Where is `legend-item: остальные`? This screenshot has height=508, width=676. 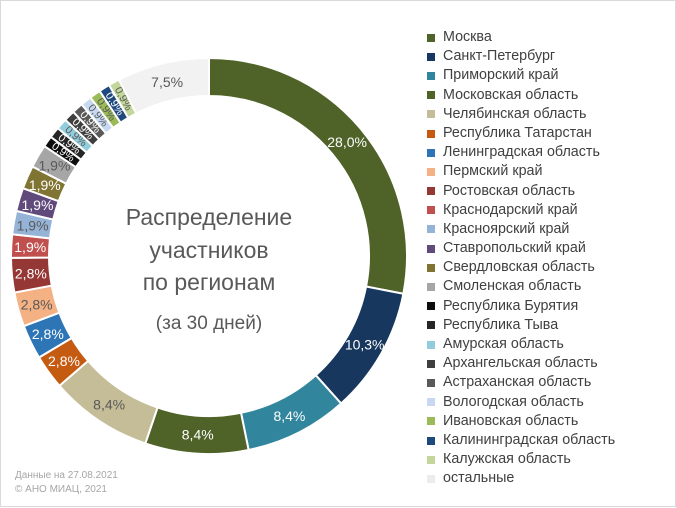
legend-item: остальные is located at coordinates (521, 478).